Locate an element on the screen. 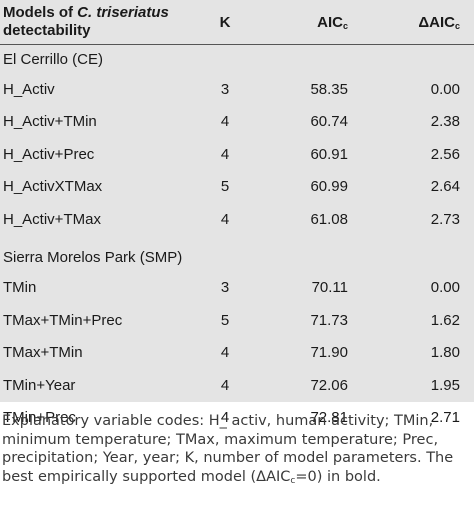 This screenshot has height=507, width=474. table-row: TMax+TMin+Prec 5 71.73 1.62 is located at coordinates (237, 320).